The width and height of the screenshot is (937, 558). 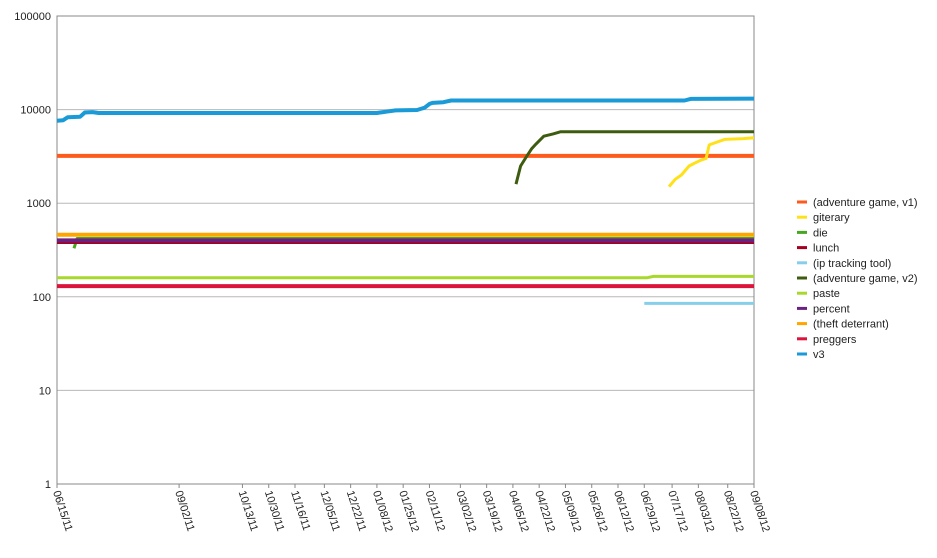 What do you see at coordinates (852, 264) in the screenshot?
I see `legend-label-ip-tracking-tool: (ip tracking tool)` at bounding box center [852, 264].